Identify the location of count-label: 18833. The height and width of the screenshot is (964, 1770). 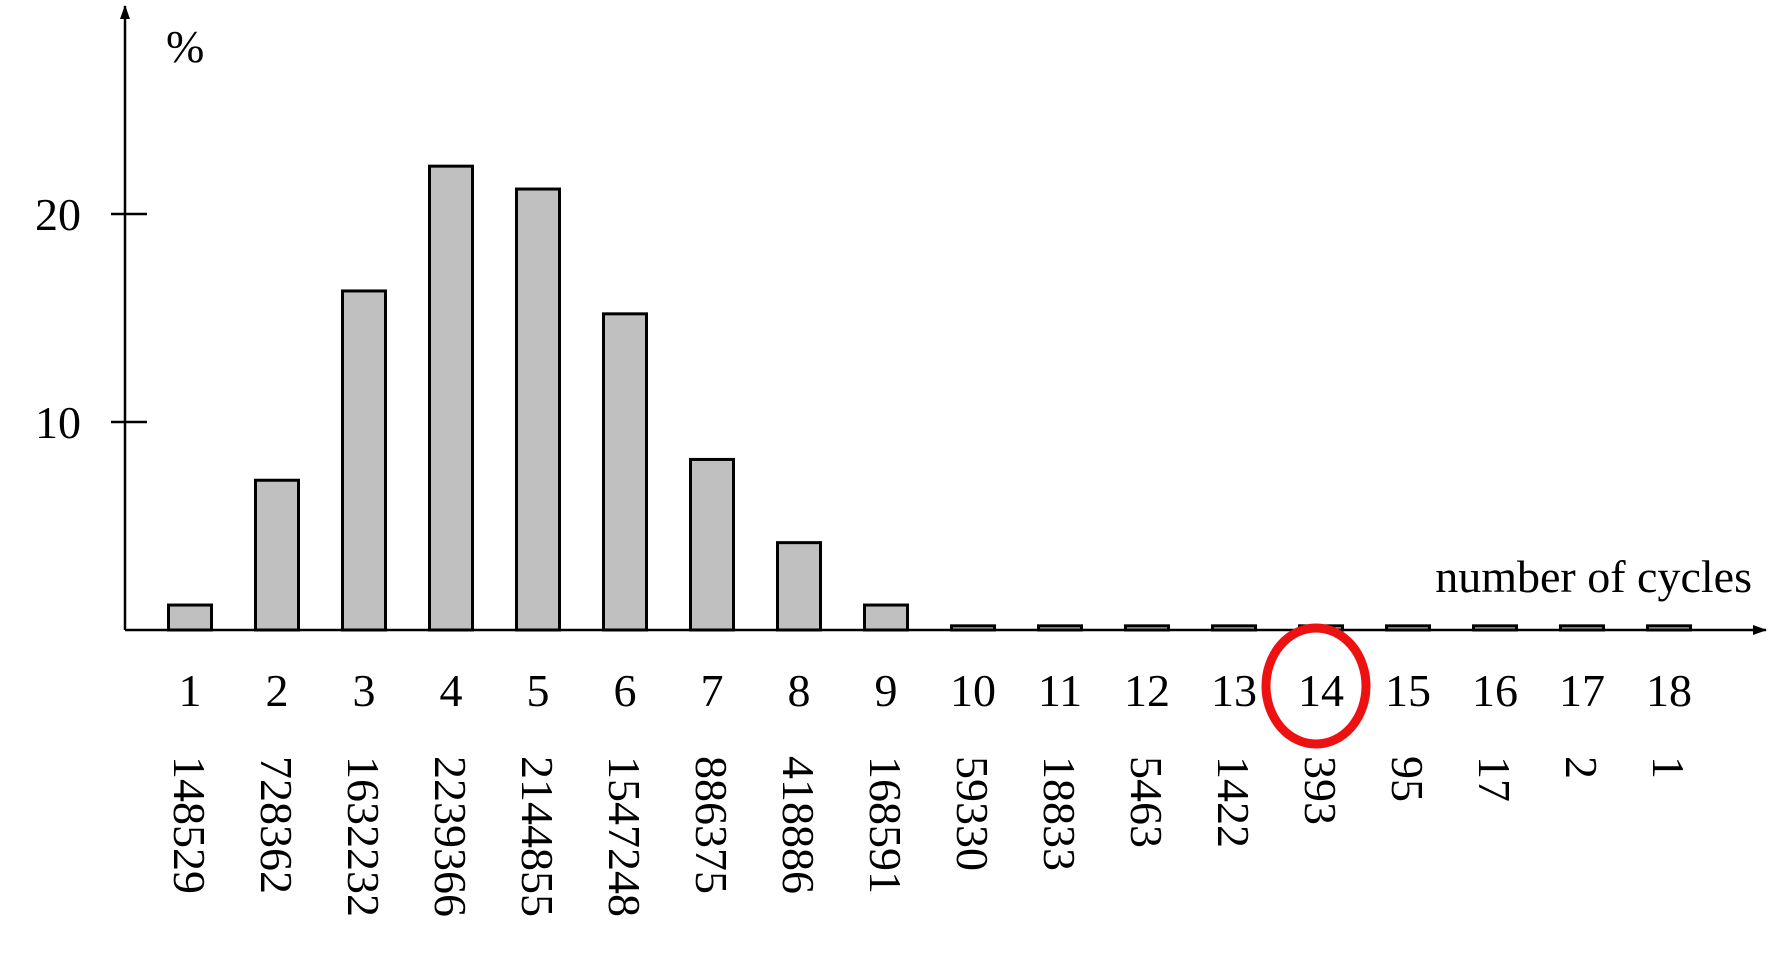
(1059, 813).